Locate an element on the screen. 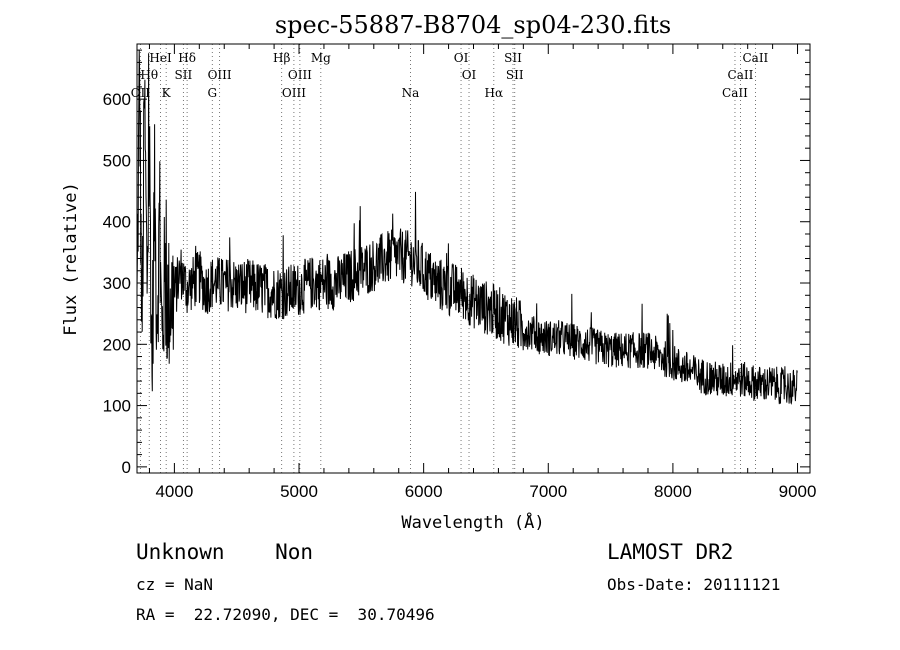 Image resolution: width=900 pixels, height=650 pixels. spectral-line-label: Mg is located at coordinates (321, 58).